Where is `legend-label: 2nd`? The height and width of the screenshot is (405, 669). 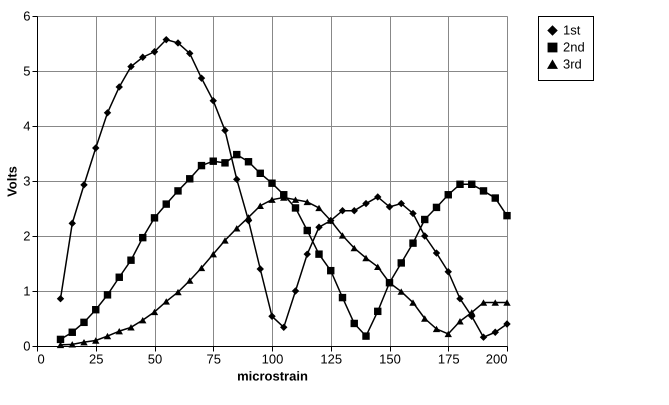 legend-label: 2nd is located at coordinates (574, 47).